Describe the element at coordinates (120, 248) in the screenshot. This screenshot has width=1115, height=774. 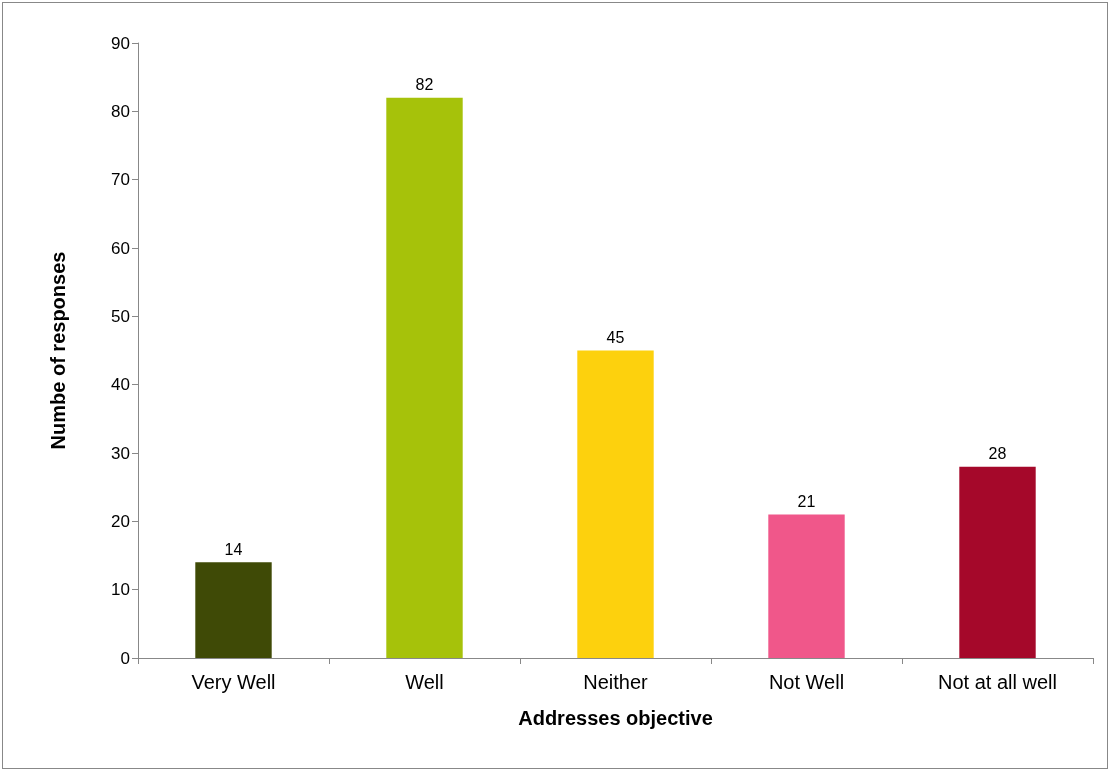
I see `y-tick-label: 60` at that location.